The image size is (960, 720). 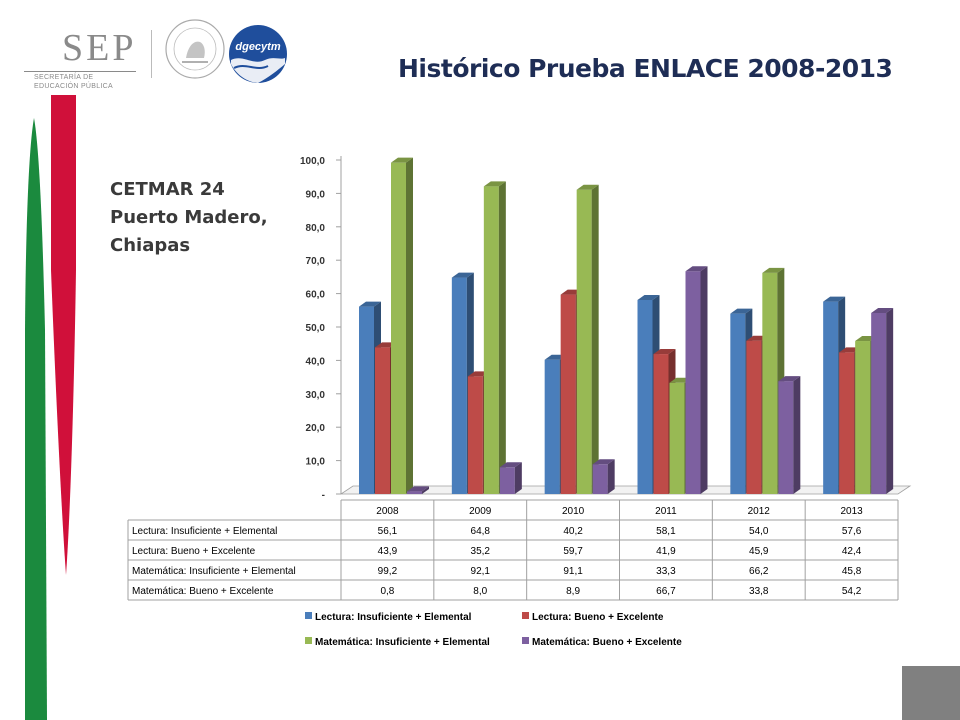 I want to click on series-row-label: Lectura: Insuficiente + Elemental, so click(x=204, y=531).